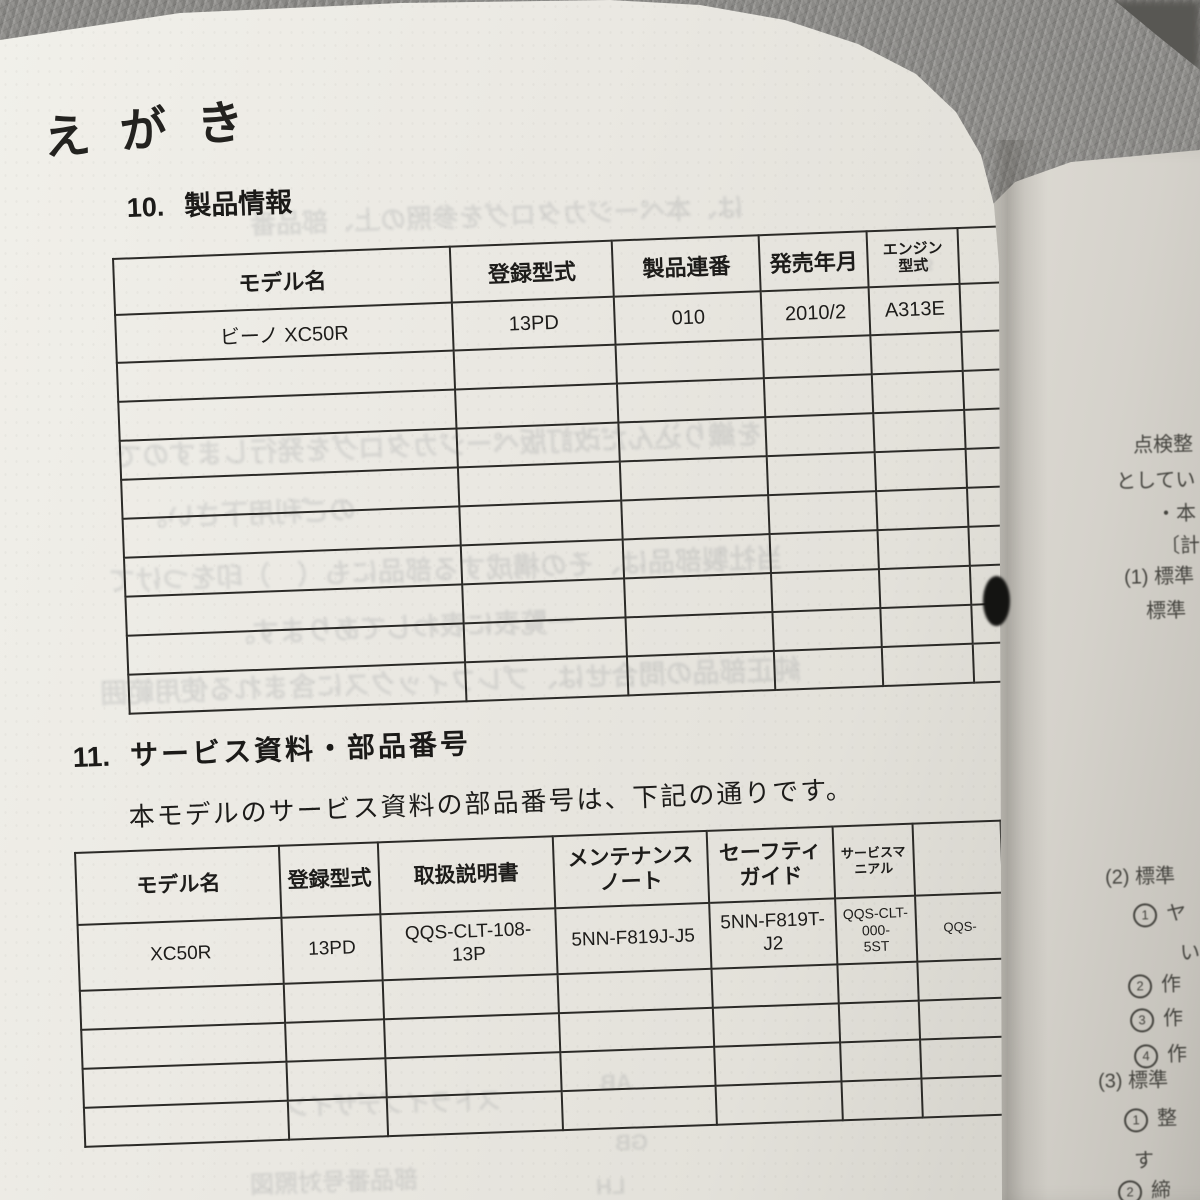 The image size is (1200, 1200). What do you see at coordinates (688, 318) in the screenshot?
I see `table-cell: 010` at bounding box center [688, 318].